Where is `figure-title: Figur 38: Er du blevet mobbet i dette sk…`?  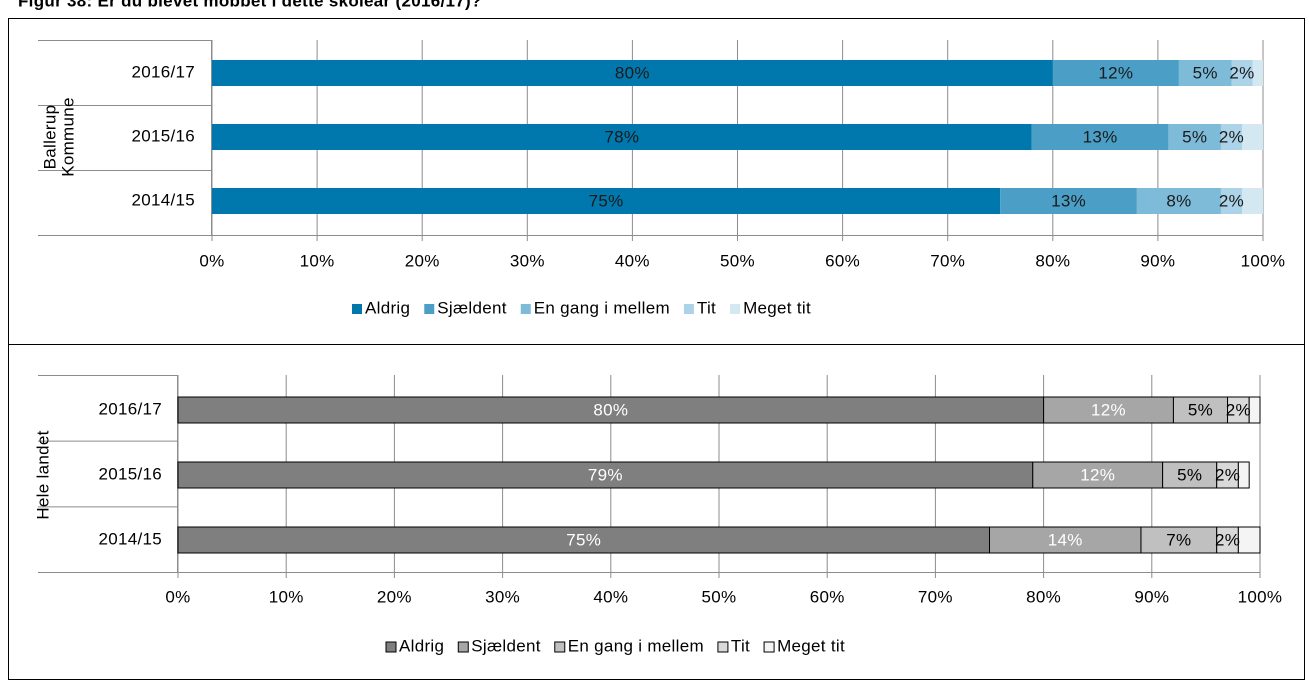
figure-title: Figur 38: Er du blevet mobbet i dette sk… is located at coordinates (250, 5).